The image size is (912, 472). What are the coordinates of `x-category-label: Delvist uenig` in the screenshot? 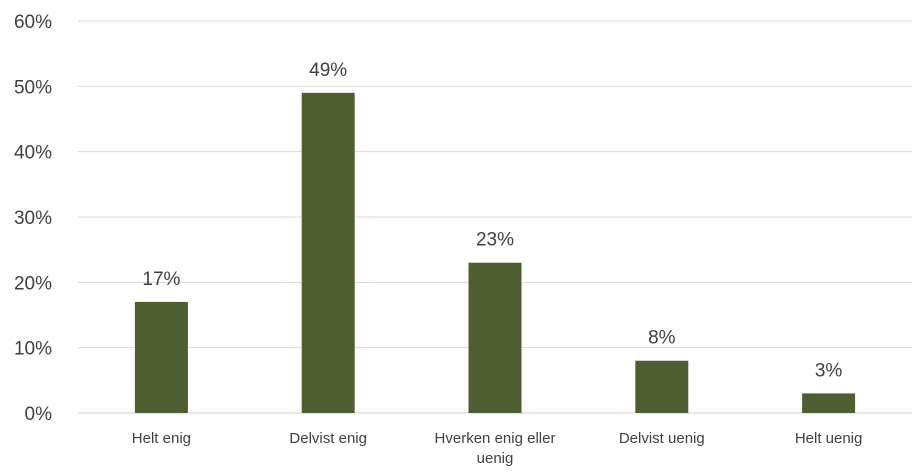 It's located at (662, 438).